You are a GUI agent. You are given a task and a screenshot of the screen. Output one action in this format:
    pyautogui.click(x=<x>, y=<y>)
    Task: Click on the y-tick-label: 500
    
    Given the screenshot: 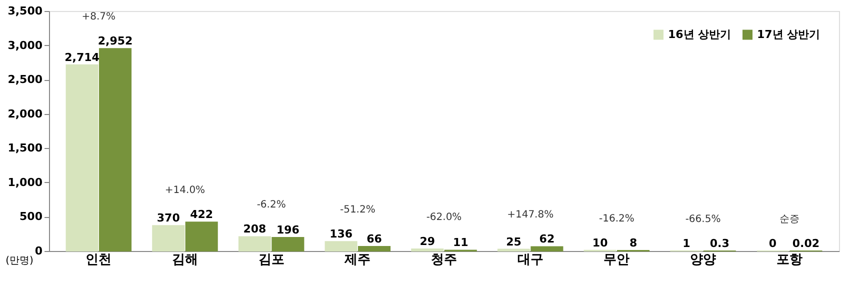 What is the action you would take?
    pyautogui.click(x=31, y=217)
    